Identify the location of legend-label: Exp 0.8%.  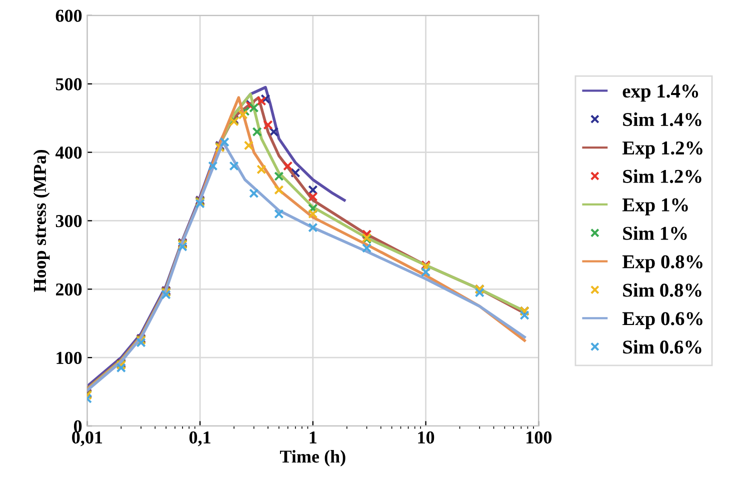
(662, 263).